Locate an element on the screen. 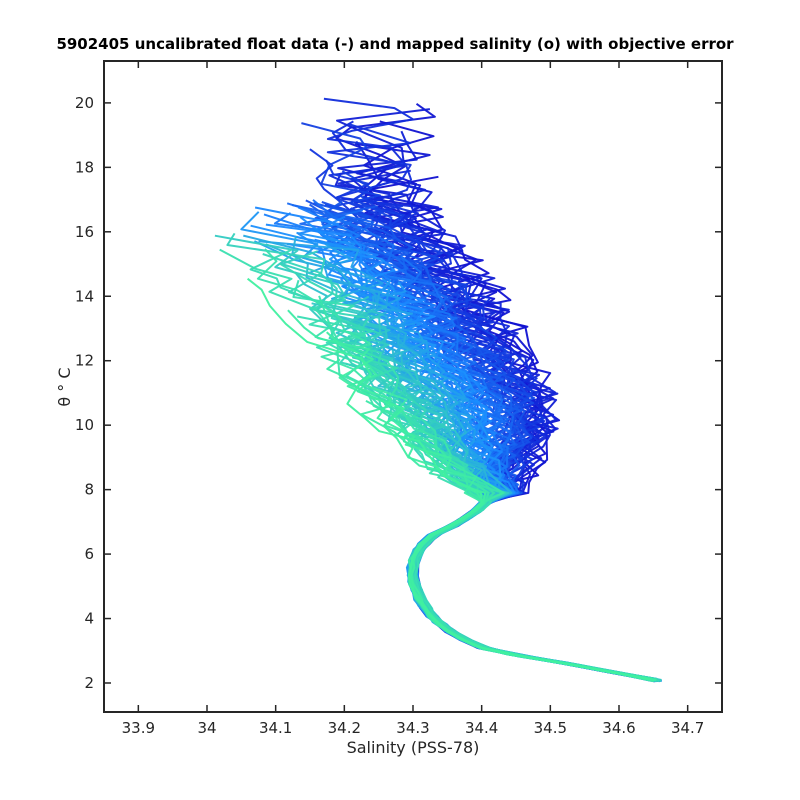  x-tick-label: 34.1 is located at coordinates (275, 728).